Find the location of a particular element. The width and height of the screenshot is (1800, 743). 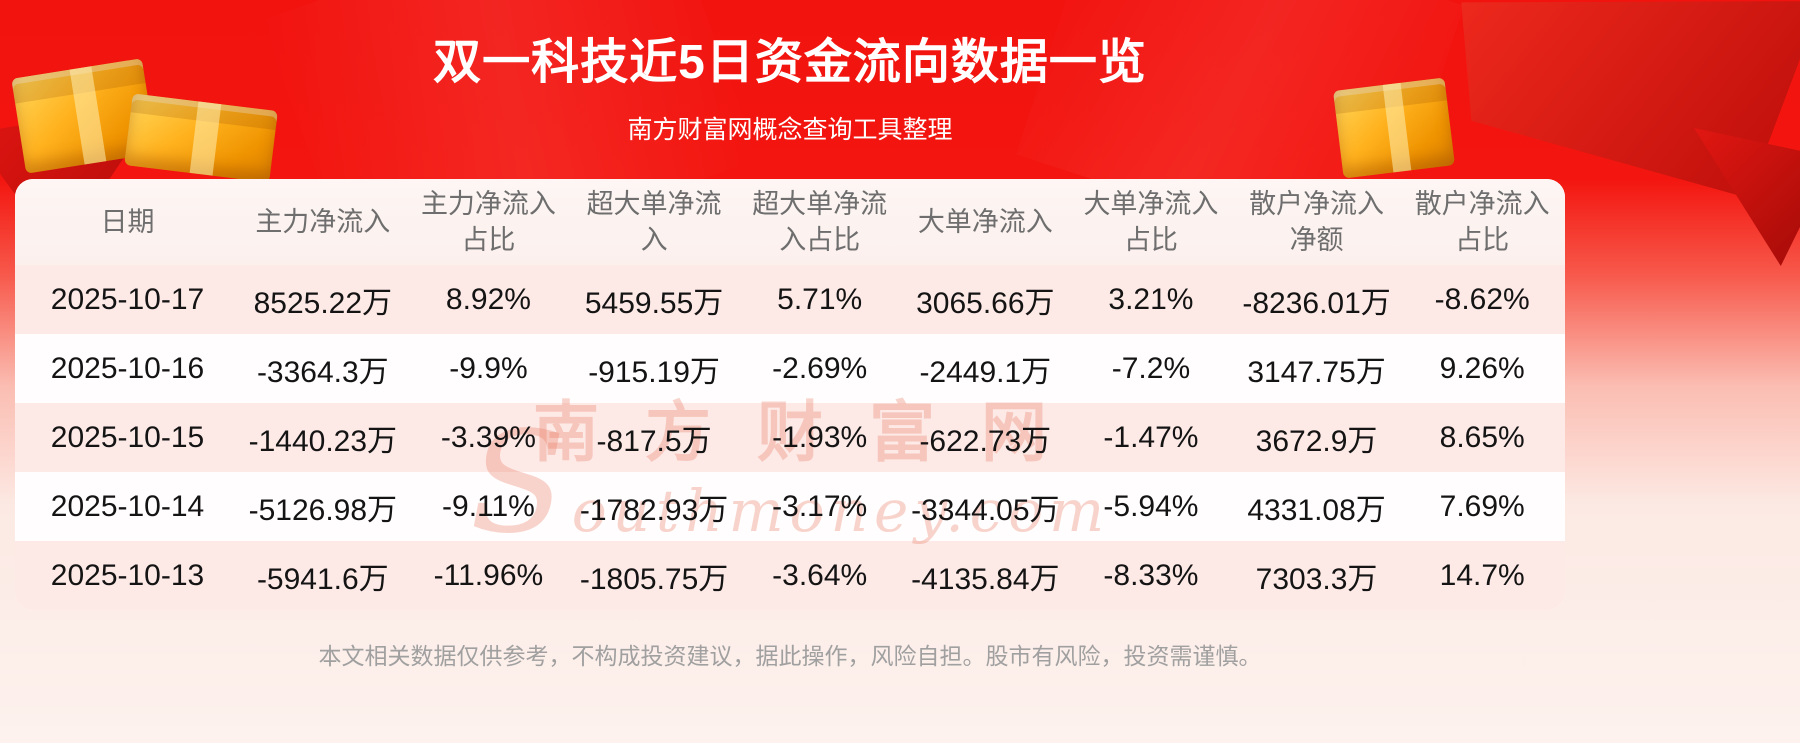

column-header: 超大单净流入 is located at coordinates (654, 221).